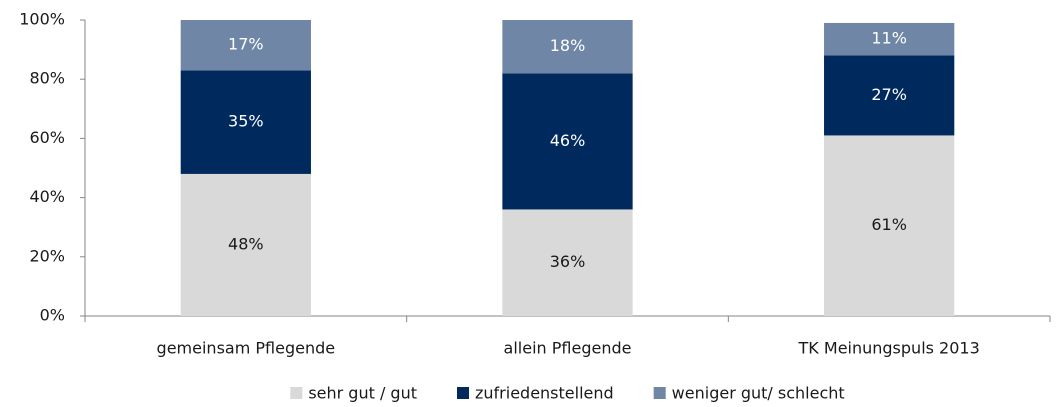 This screenshot has width=1056, height=407. I want to click on y-tick-label: 20%, so click(47, 255).